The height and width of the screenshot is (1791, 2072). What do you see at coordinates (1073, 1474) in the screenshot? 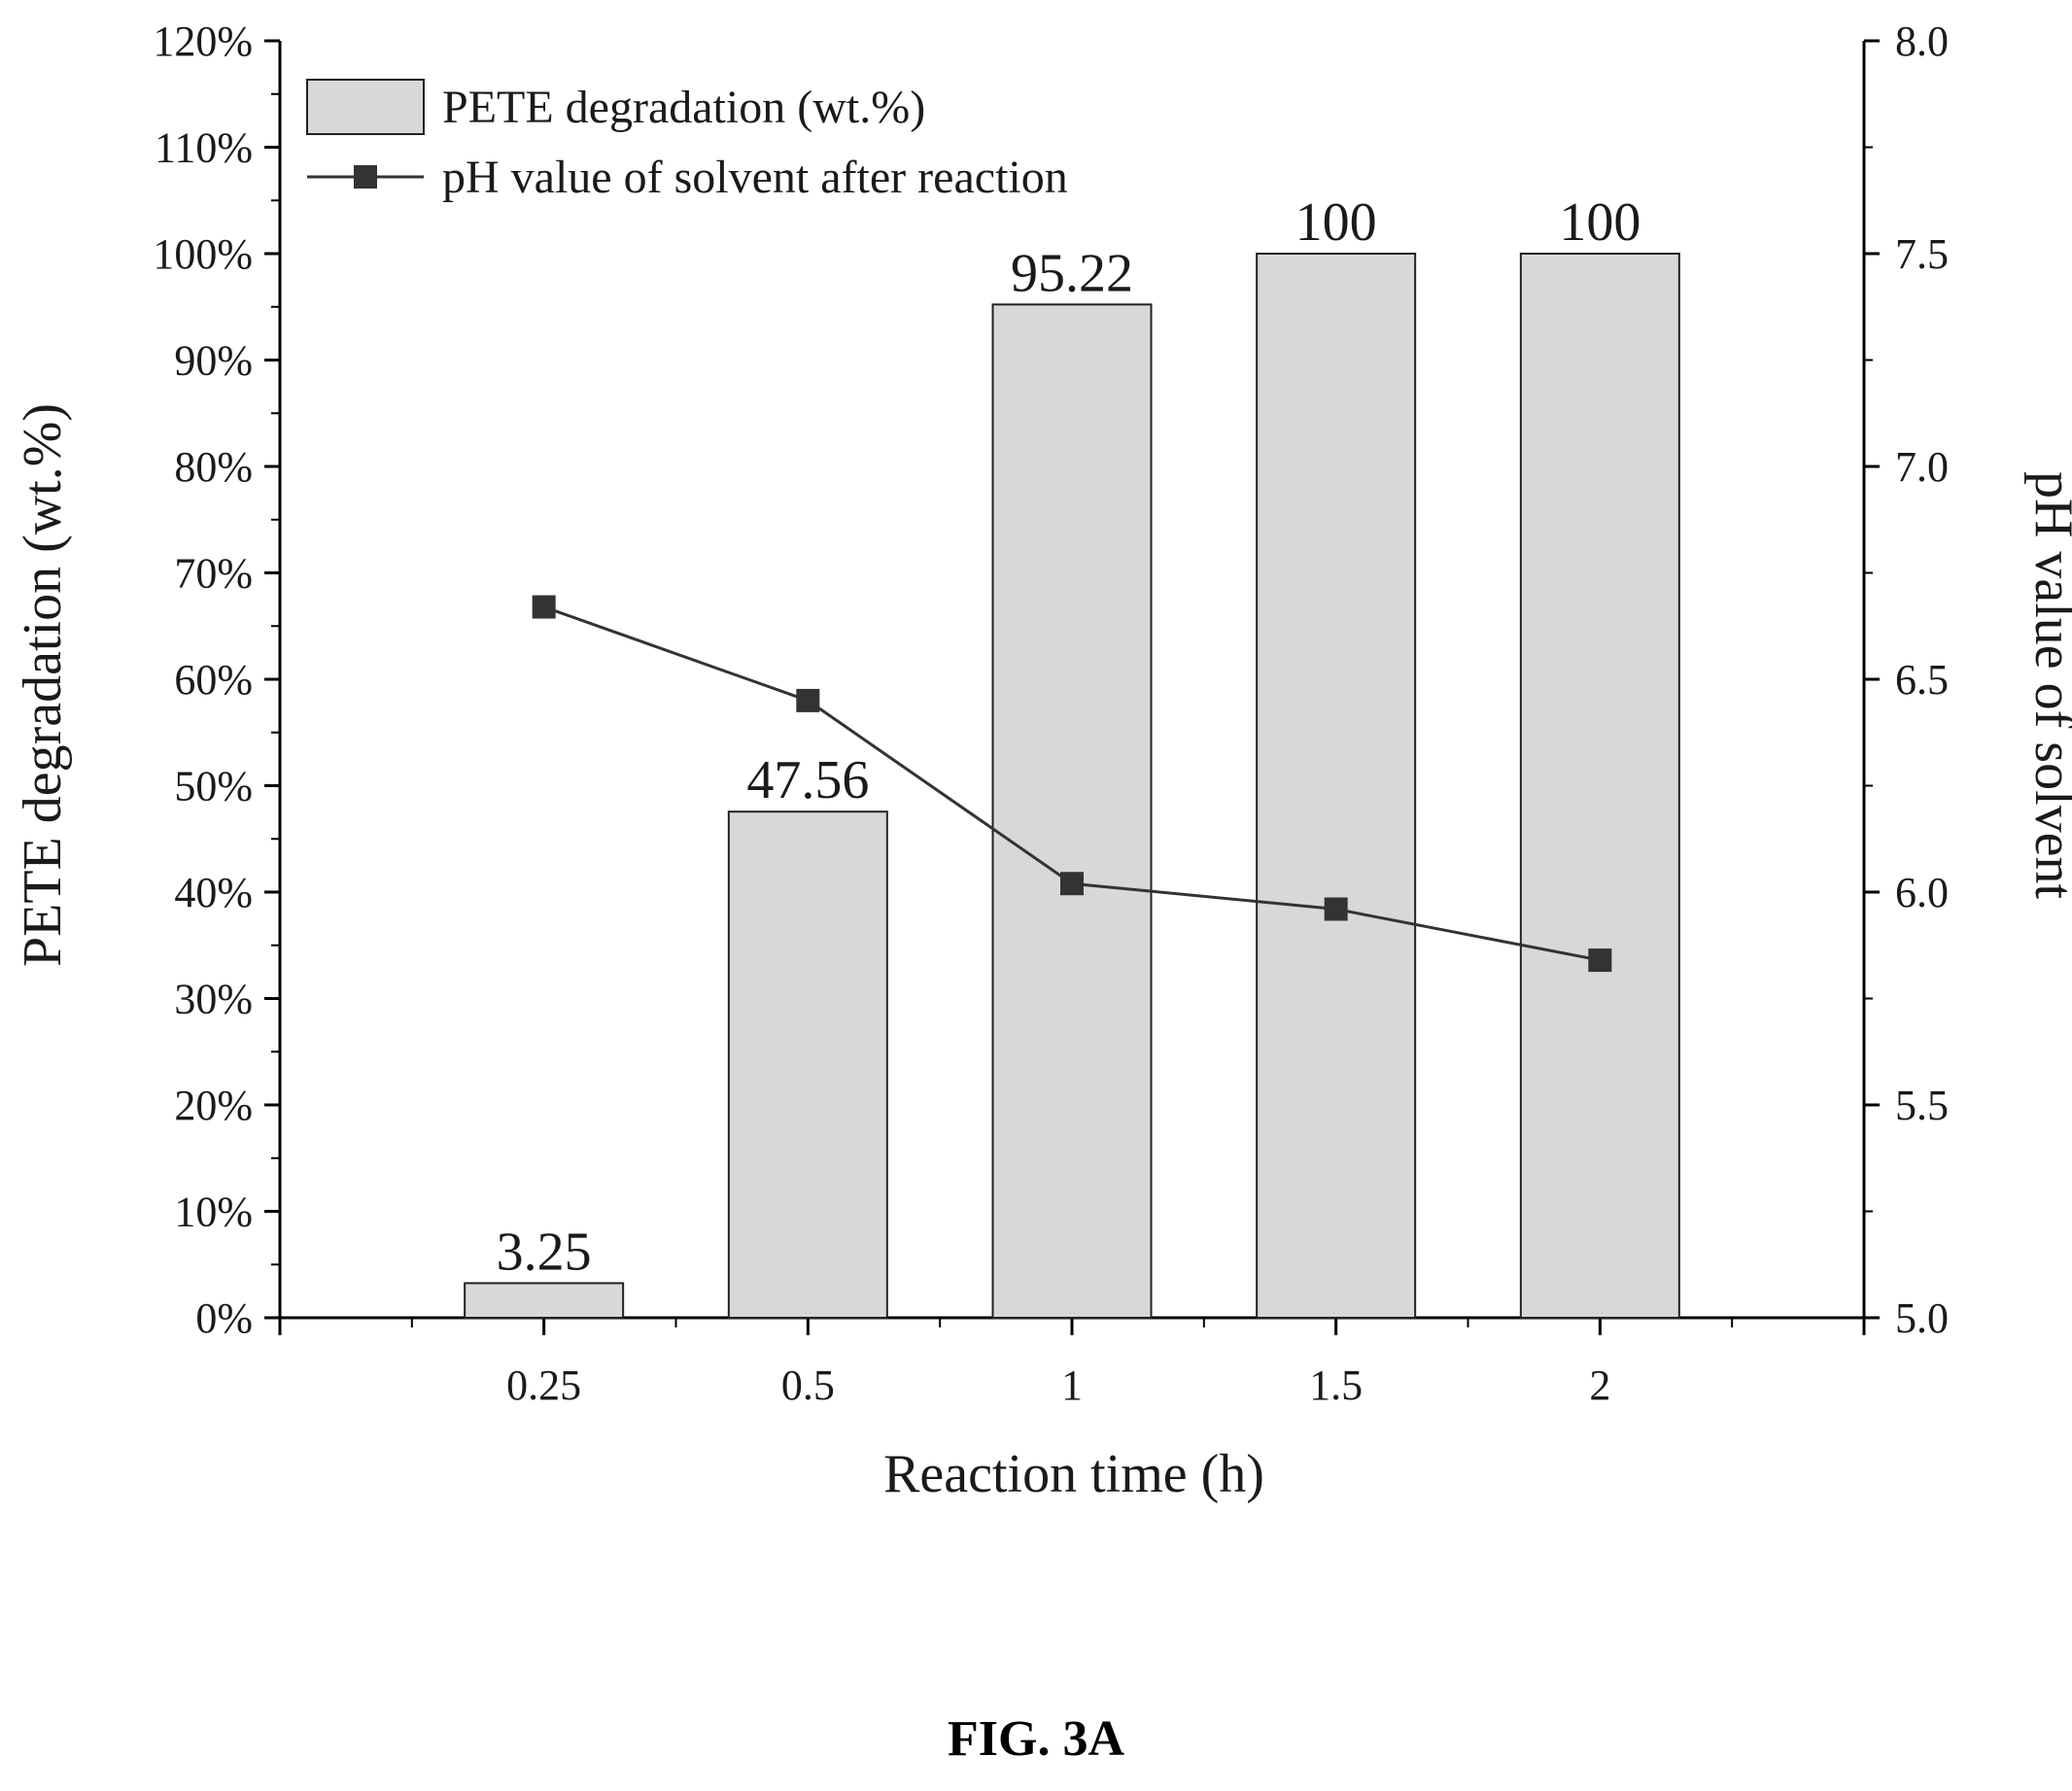
I see `x-axis-title: Reaction time (h)` at bounding box center [1073, 1474].